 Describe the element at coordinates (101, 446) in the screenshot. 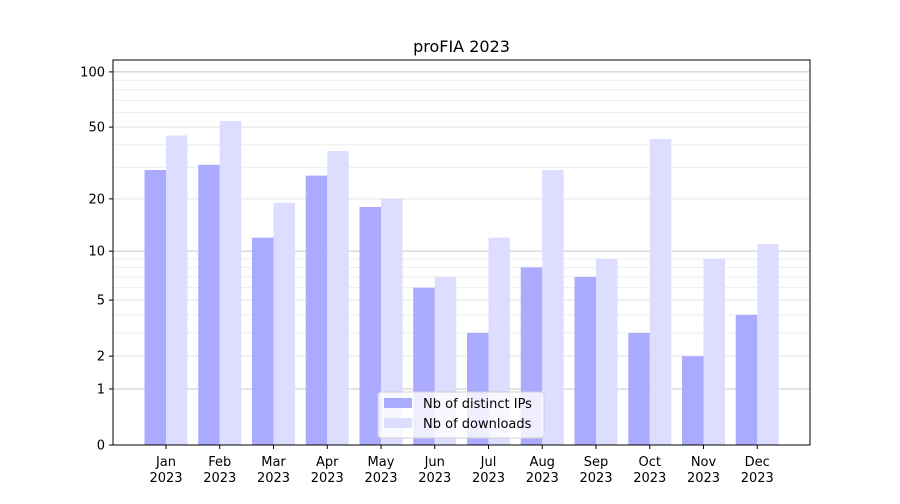

I see `y-tick-label: 0` at that location.